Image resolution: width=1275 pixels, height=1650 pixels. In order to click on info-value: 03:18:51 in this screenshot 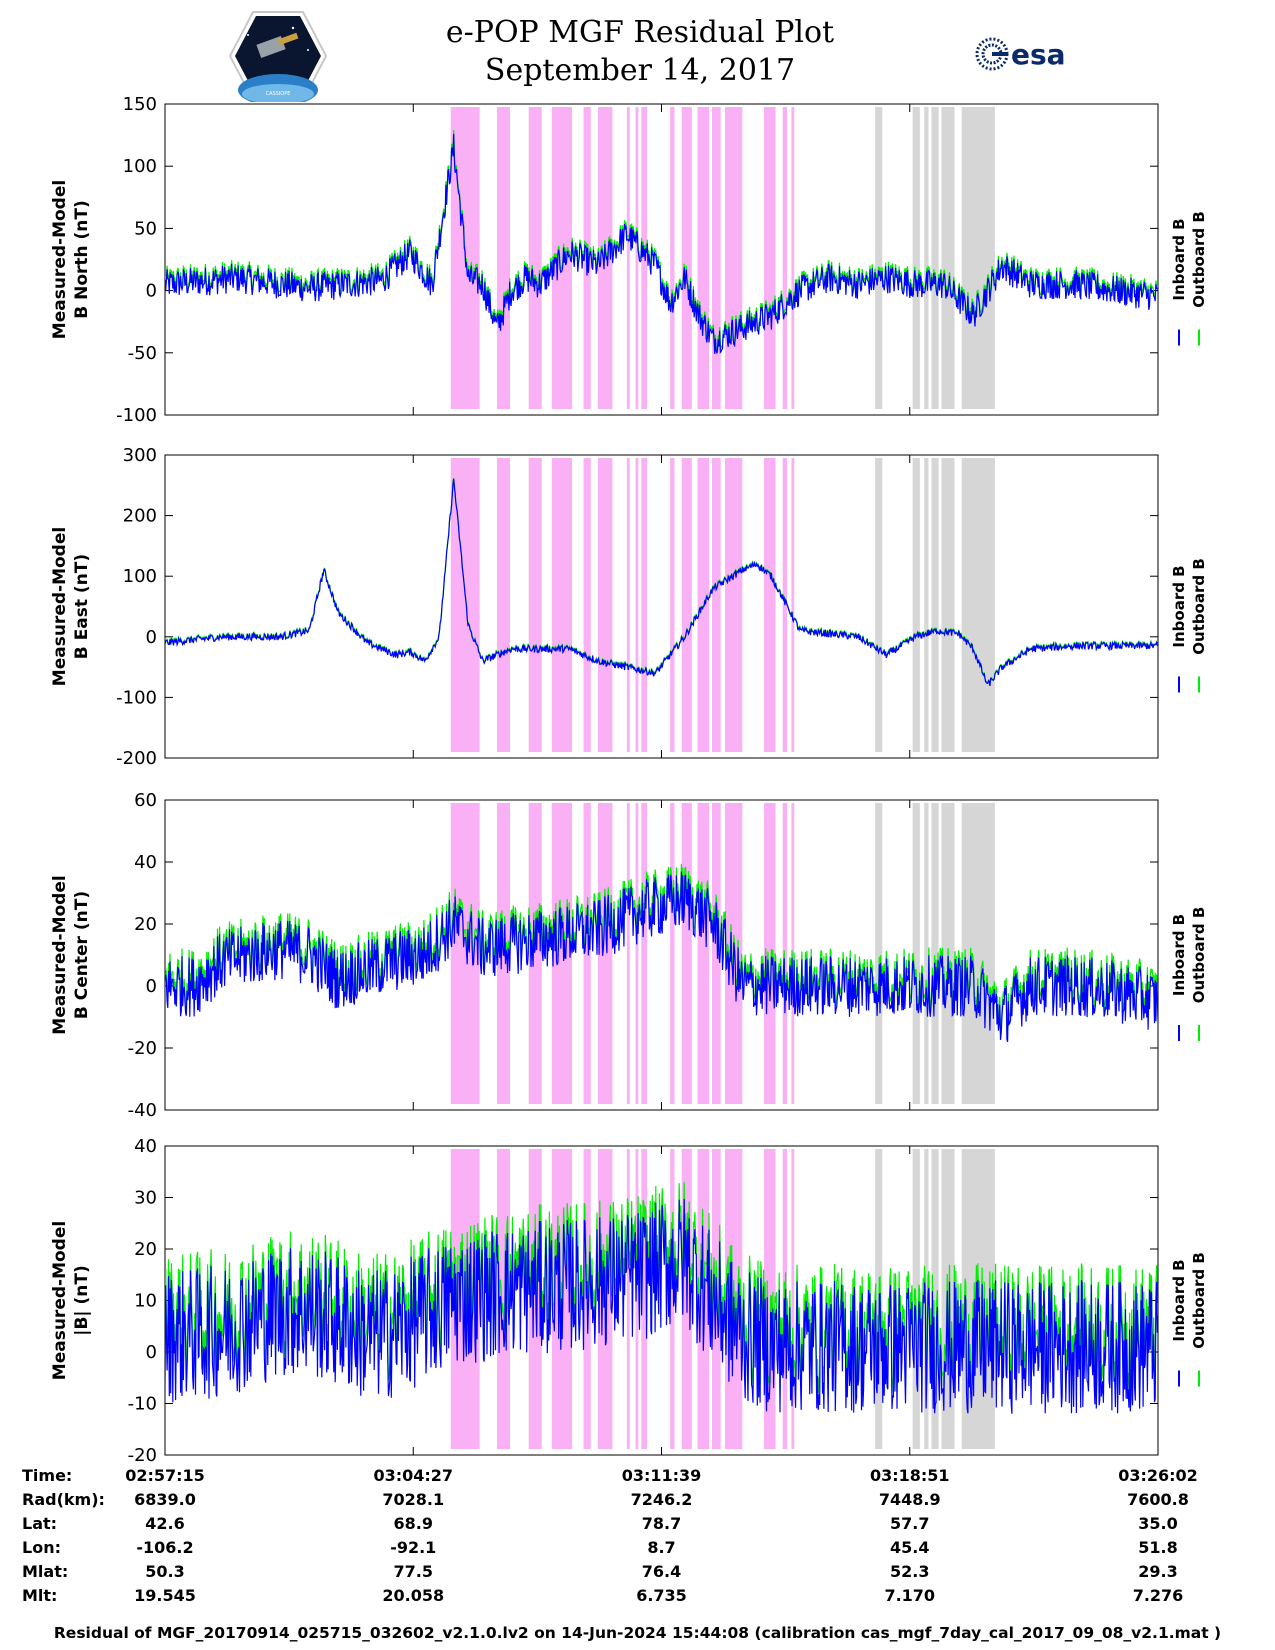, I will do `click(909, 1475)`.